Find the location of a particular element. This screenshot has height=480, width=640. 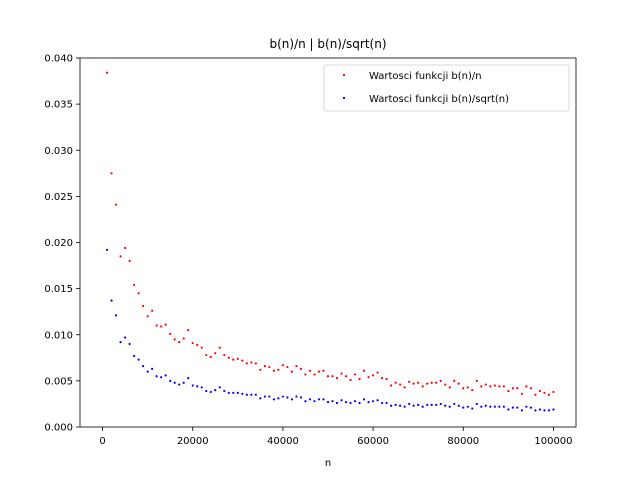

x-tick-label: 100000 is located at coordinates (553, 441).